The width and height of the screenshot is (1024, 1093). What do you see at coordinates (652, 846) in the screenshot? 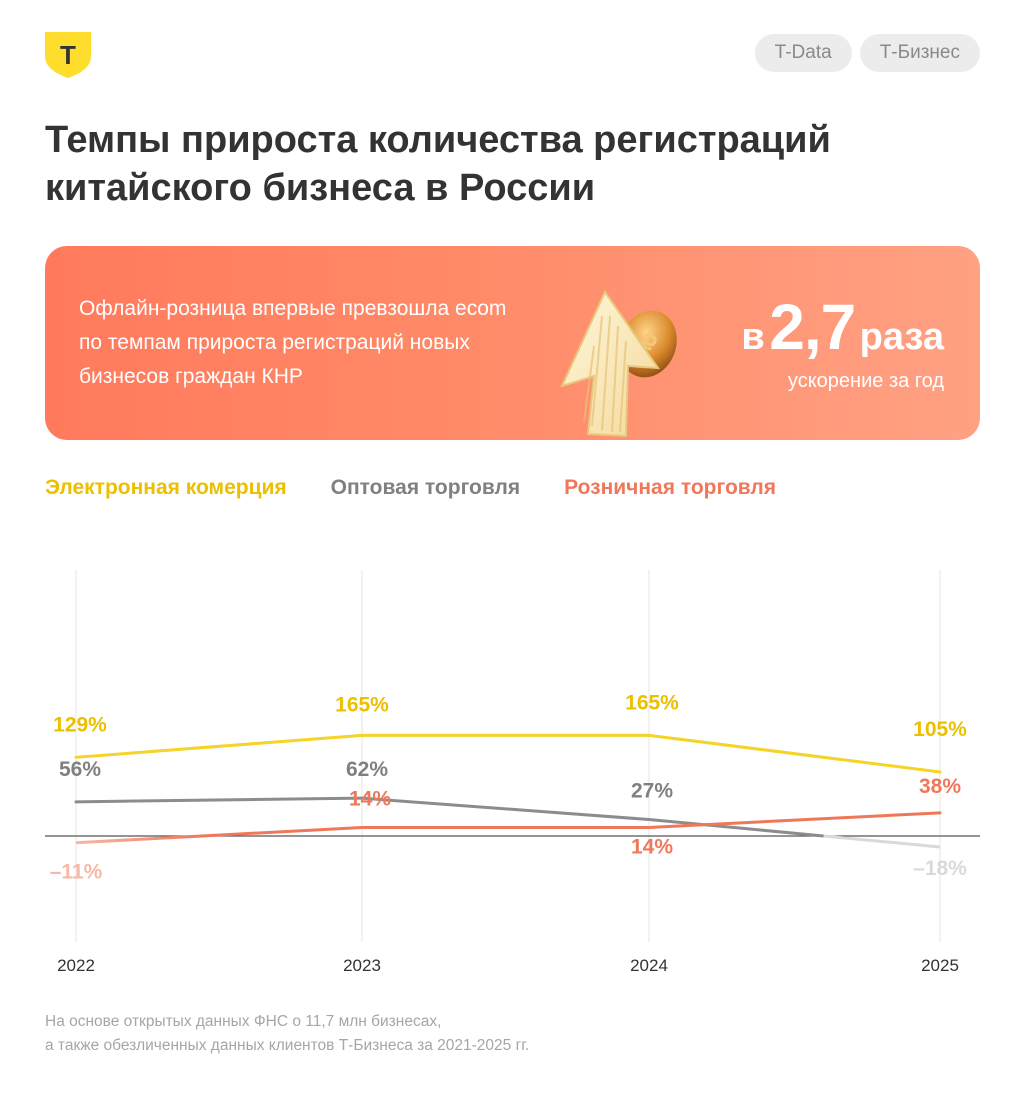
I see `data-label-series-2-2024: 14%` at bounding box center [652, 846].